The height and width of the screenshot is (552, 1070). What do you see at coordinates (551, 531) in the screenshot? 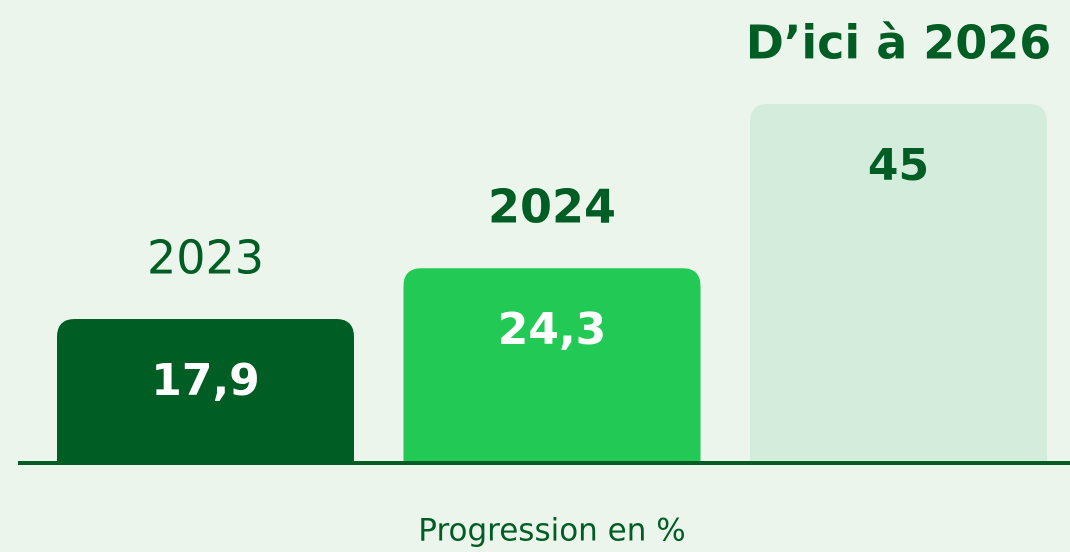
I see `x-axis-label: Progression en %` at bounding box center [551, 531].